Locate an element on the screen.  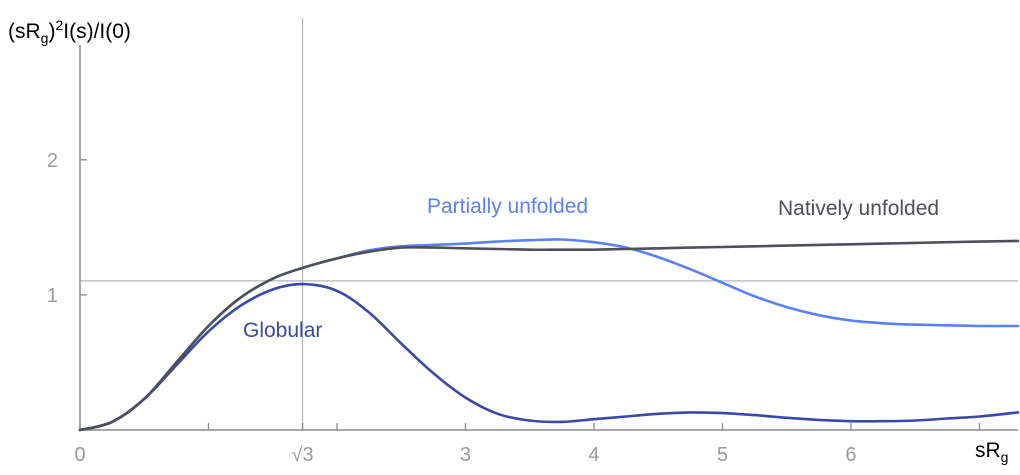
annotation-natively-unfolded: Natively unfolded is located at coordinates (858, 208).